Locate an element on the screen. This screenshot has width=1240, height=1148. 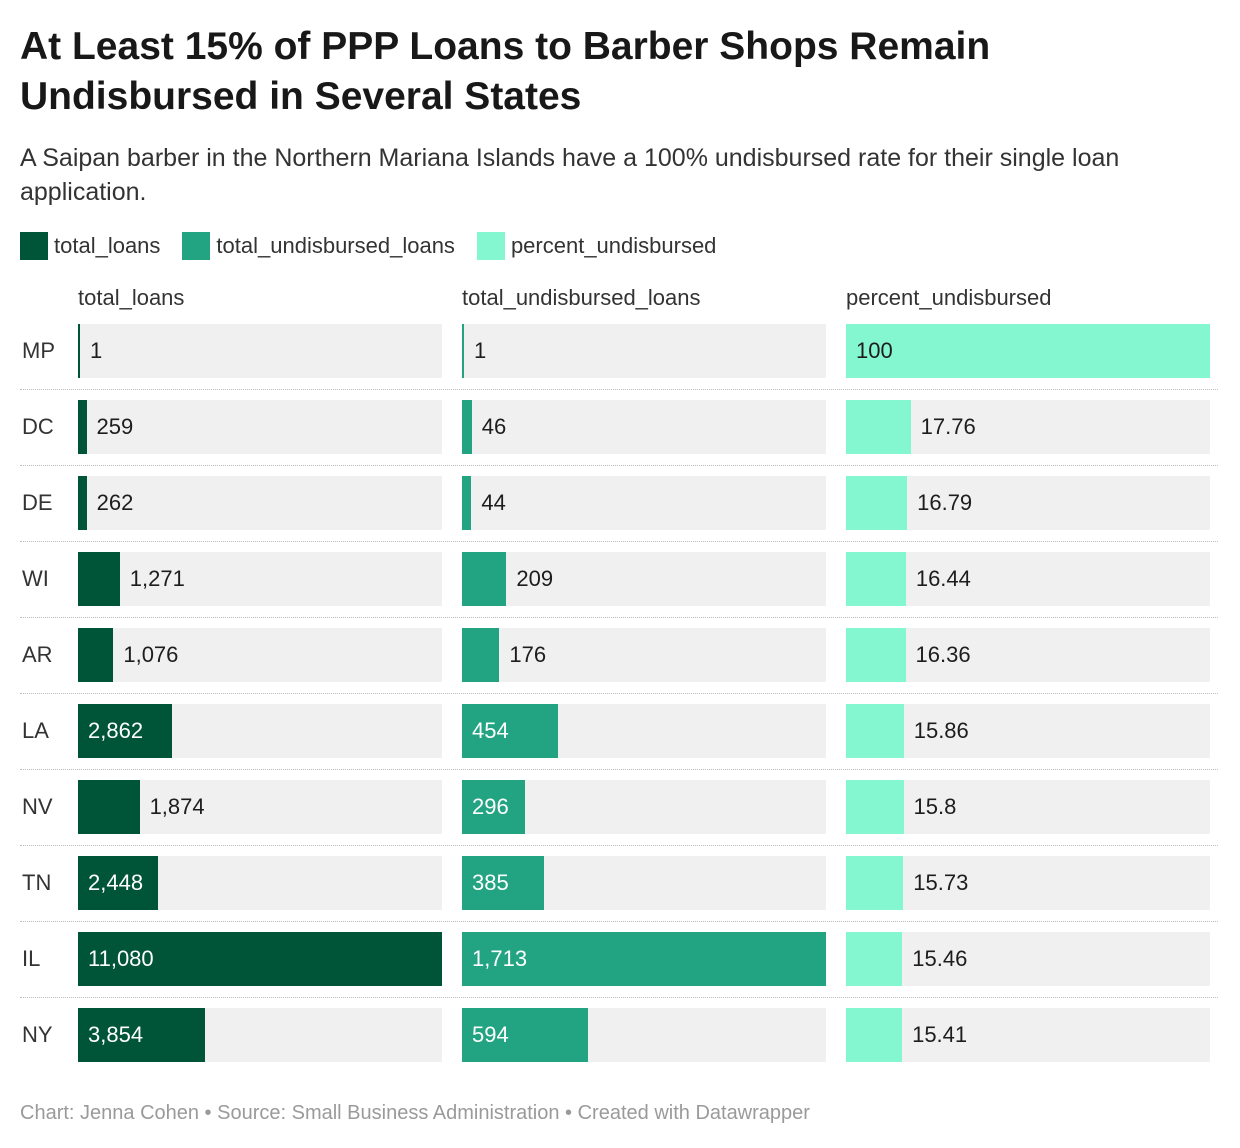
bar-total-loans-il is located at coordinates (260, 959).